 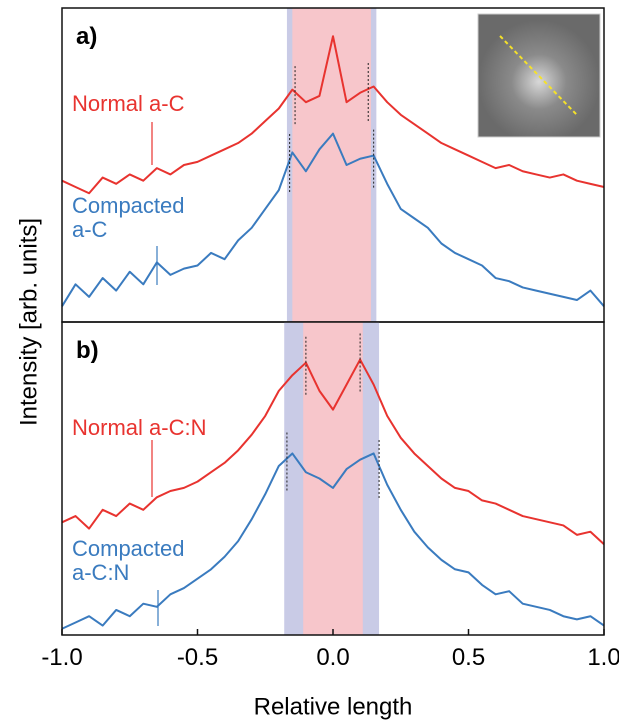 What do you see at coordinates (86, 36) in the screenshot?
I see `panel-label: a)` at bounding box center [86, 36].